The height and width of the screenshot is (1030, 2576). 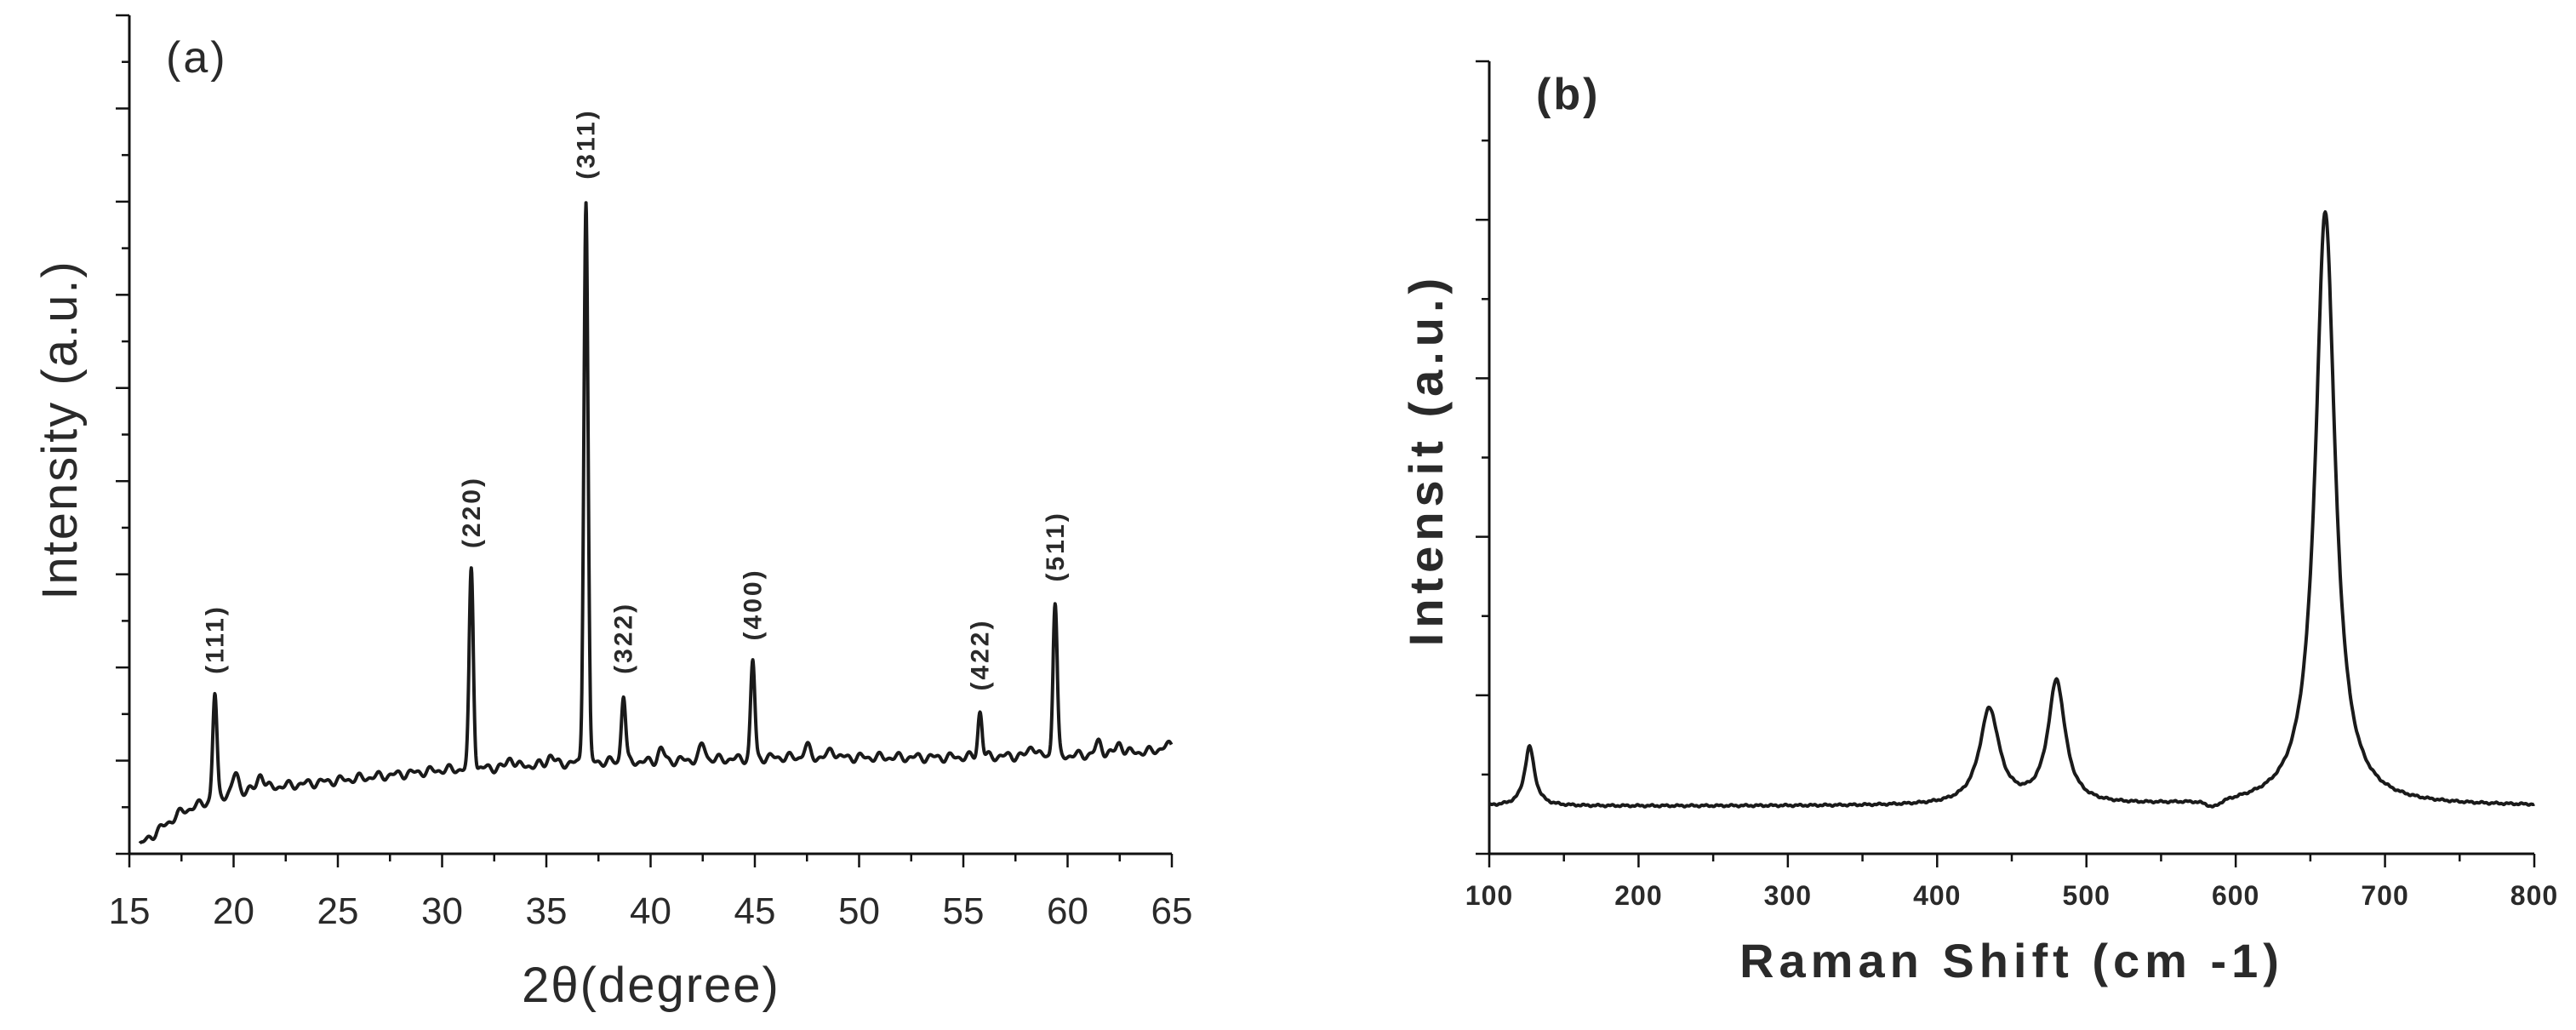 What do you see at coordinates (547, 911) in the screenshot?
I see `panel-a-x-tick-label: 35` at bounding box center [547, 911].